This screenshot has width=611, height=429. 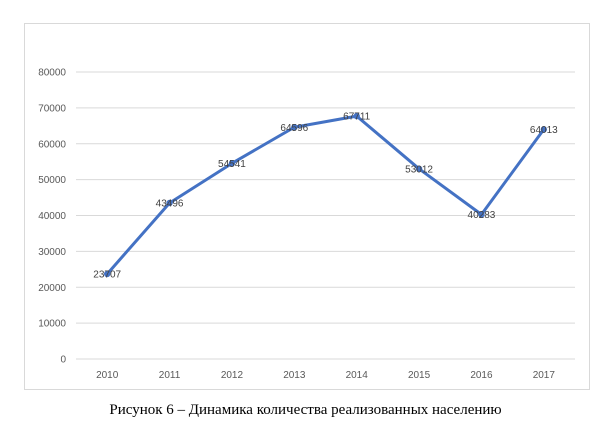 I want to click on data-point-2017, so click(x=544, y=129).